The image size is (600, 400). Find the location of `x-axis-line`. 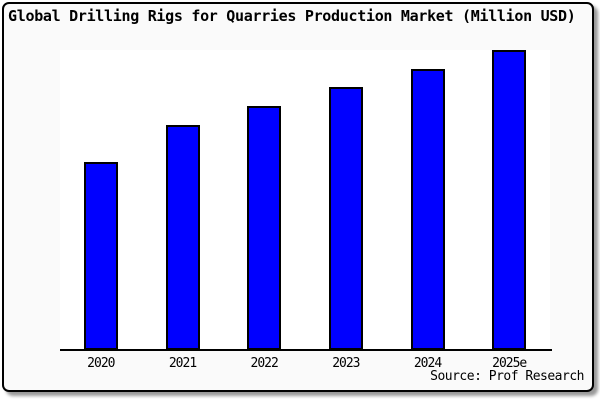

x-axis-line is located at coordinates (306, 350).